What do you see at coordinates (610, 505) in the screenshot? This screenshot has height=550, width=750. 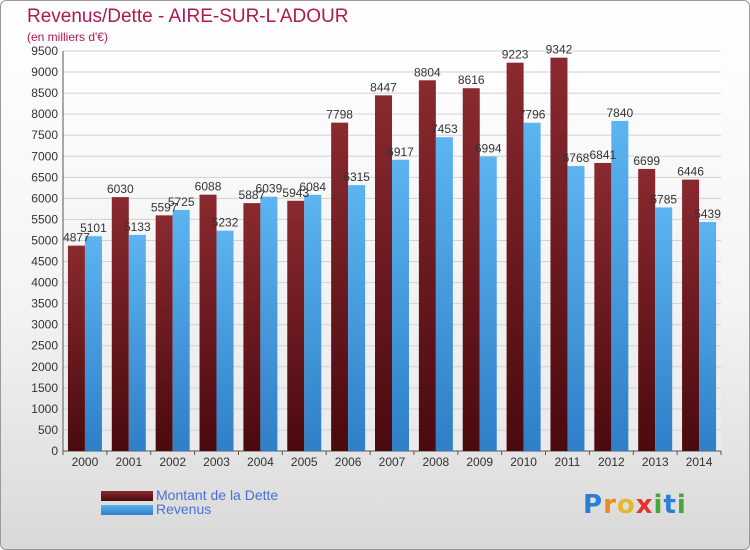 I see `logo-letter: r` at bounding box center [610, 505].